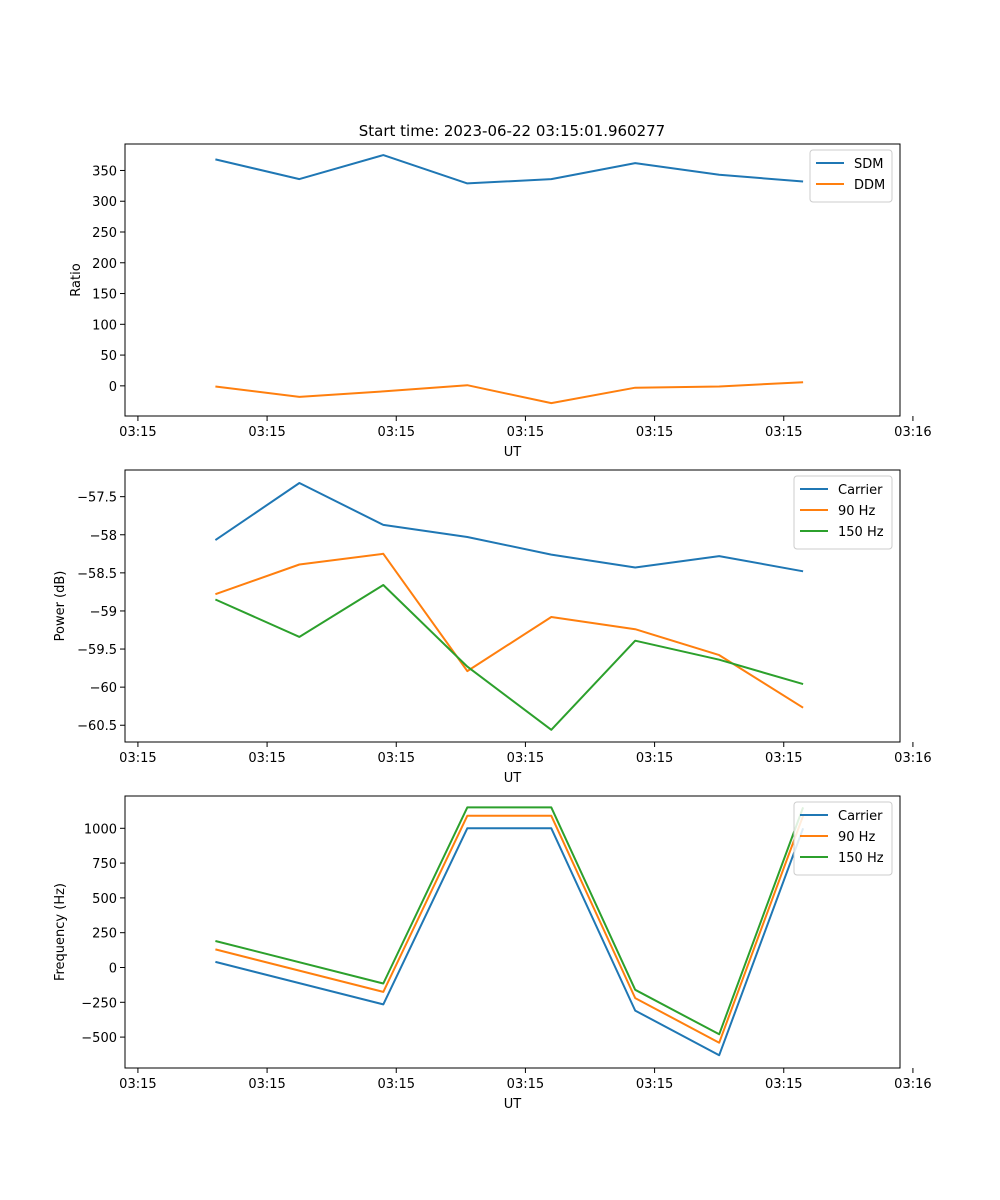 This screenshot has height=1200, width=1000. What do you see at coordinates (60, 606) in the screenshot?
I see `y-axis-label: Power (dB)` at bounding box center [60, 606].